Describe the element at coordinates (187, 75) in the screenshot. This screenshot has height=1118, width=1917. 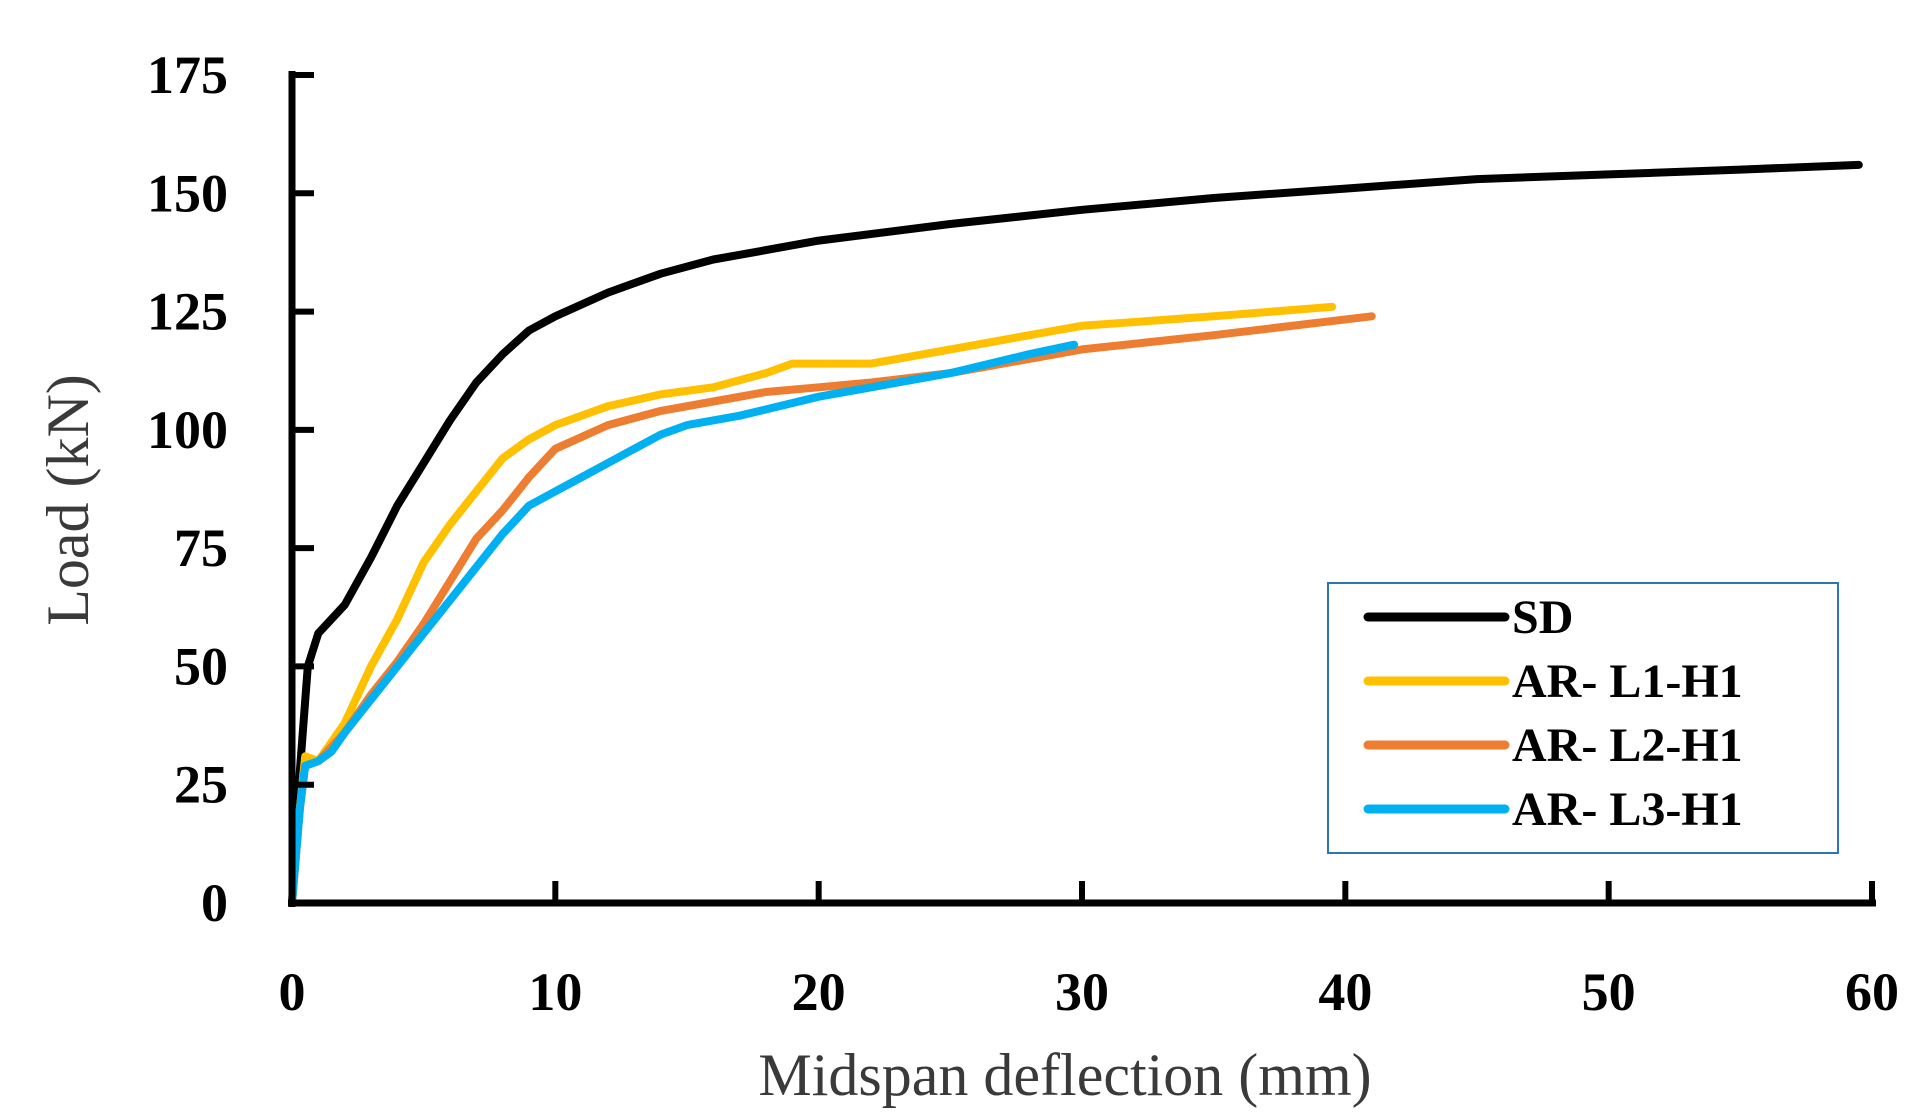
I see `y-tick-label: 175` at that location.